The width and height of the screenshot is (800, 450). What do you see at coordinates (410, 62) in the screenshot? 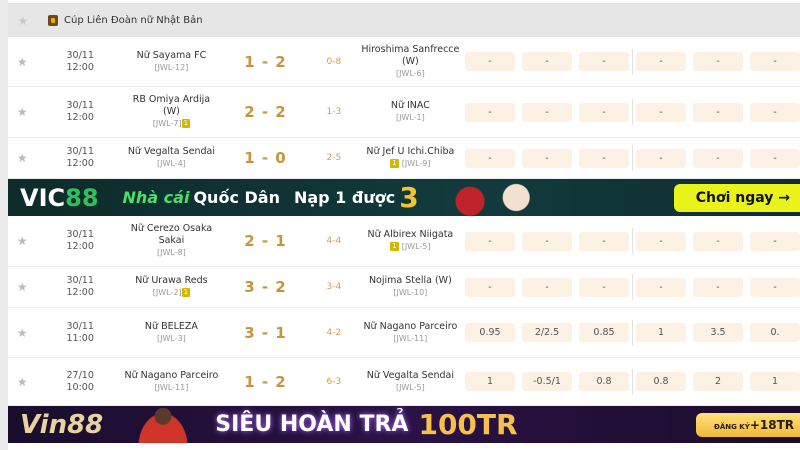
I see `away-team: Hiroshima Sanfrecce (W) [JWL-6]` at bounding box center [410, 62].